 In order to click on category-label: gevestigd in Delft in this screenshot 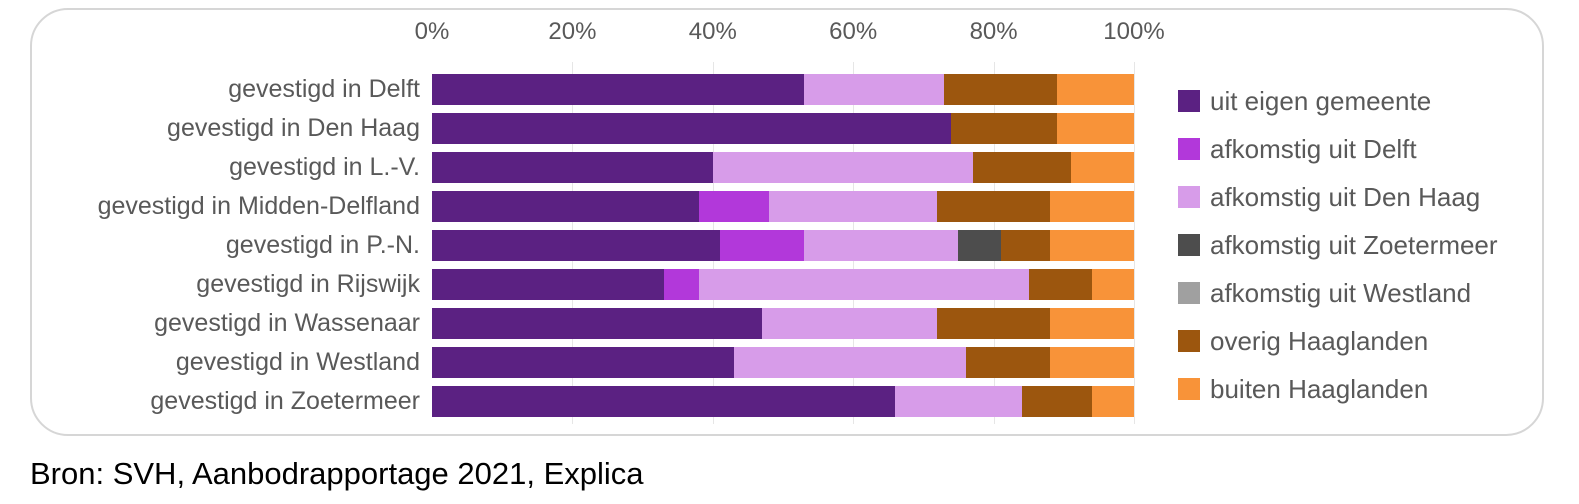, I will do `click(324, 89)`.